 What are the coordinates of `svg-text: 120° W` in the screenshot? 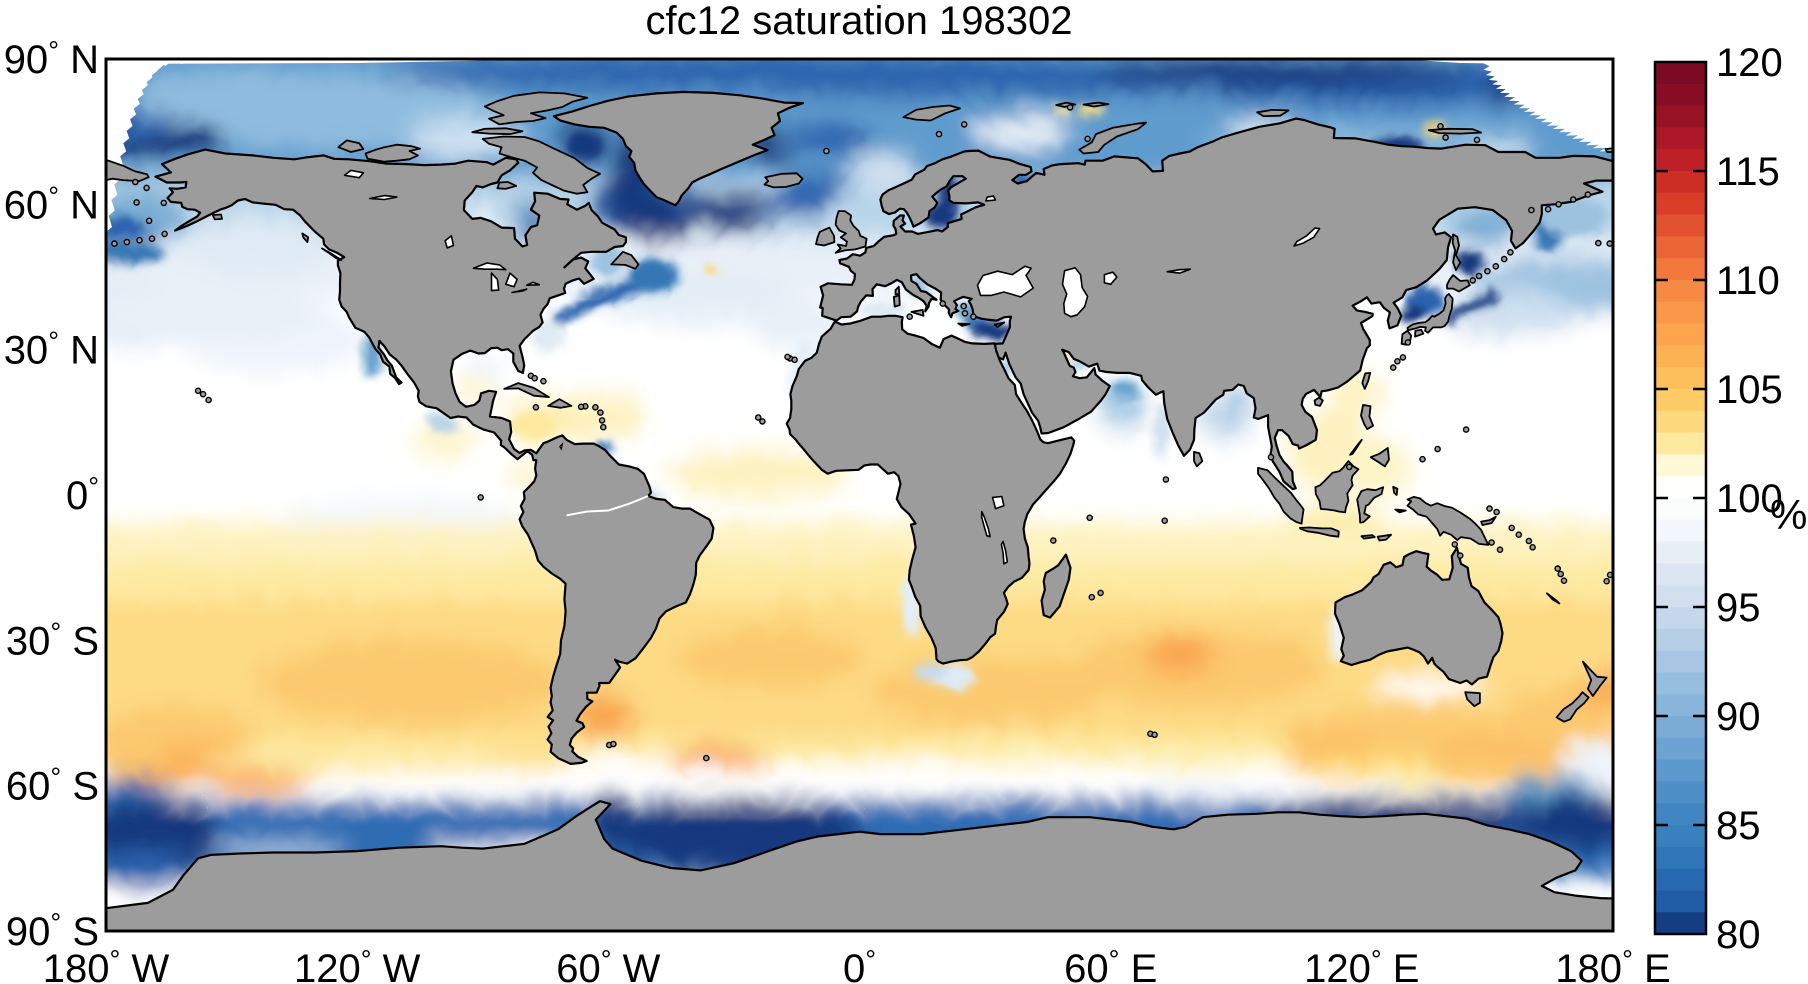 It's located at (357, 964).